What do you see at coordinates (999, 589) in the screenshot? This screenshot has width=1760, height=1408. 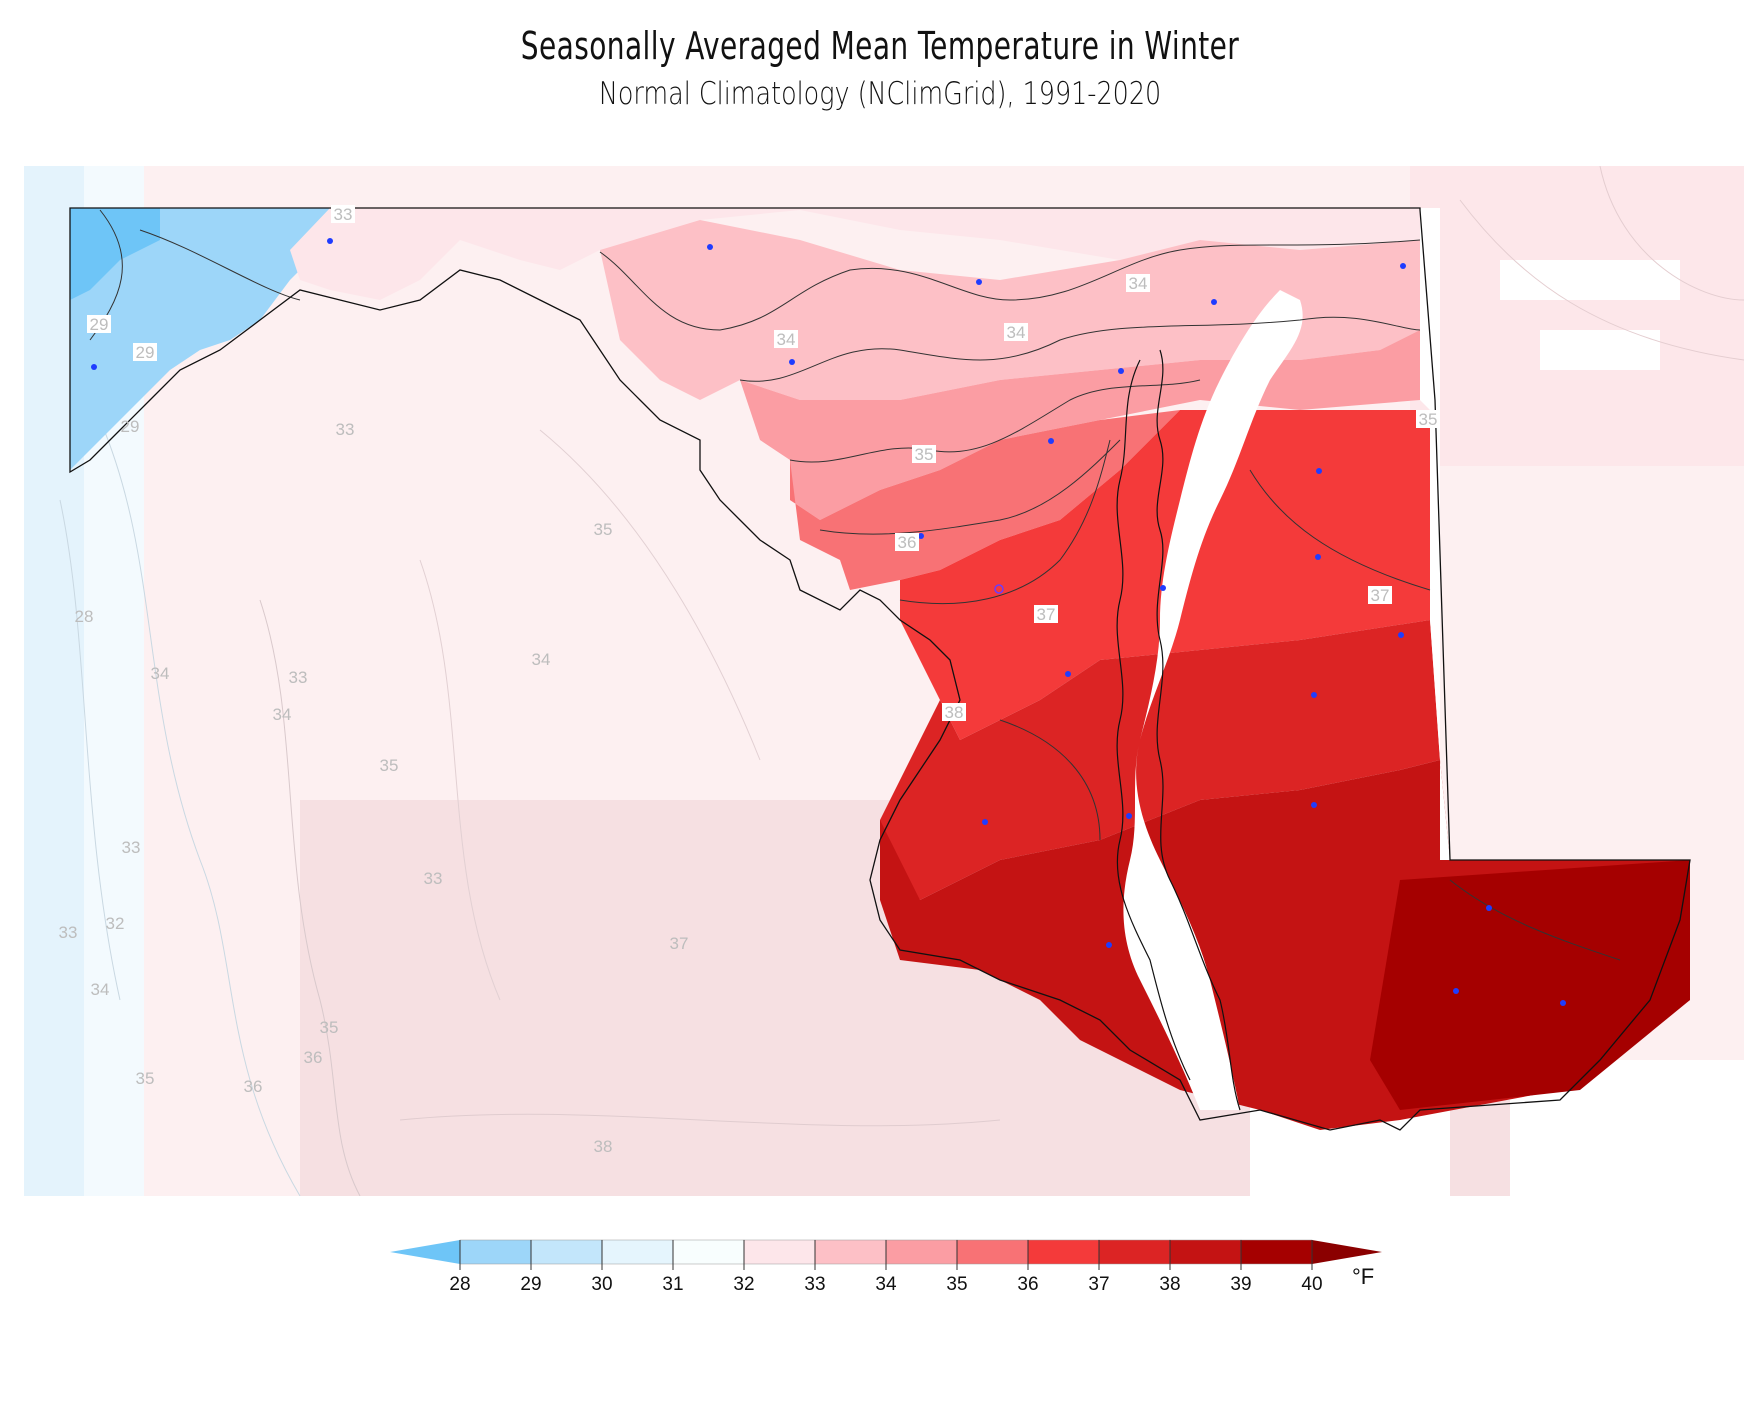 I see `station-ring` at bounding box center [999, 589].